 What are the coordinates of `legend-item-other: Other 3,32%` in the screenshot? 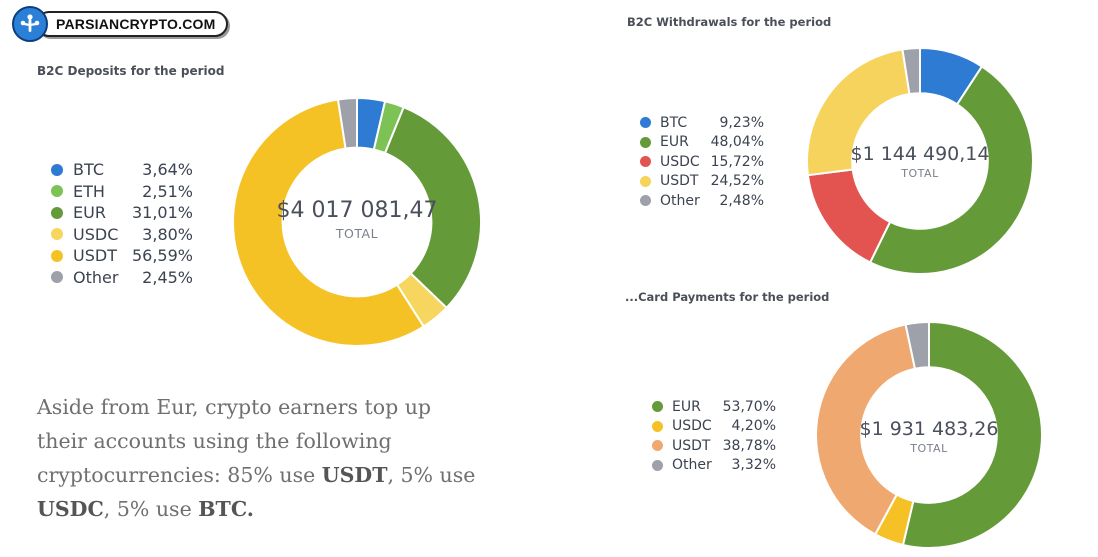 It's located at (714, 466).